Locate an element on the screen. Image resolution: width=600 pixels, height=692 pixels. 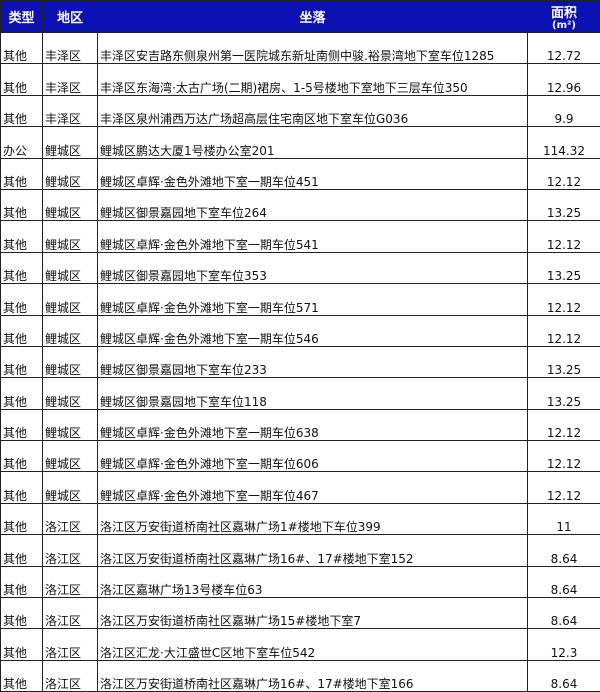
cell-location: 丰泽区东海湾·太古广场(二期)裙房、1-5号楼地下室地下三层车位350 is located at coordinates (312, 79).